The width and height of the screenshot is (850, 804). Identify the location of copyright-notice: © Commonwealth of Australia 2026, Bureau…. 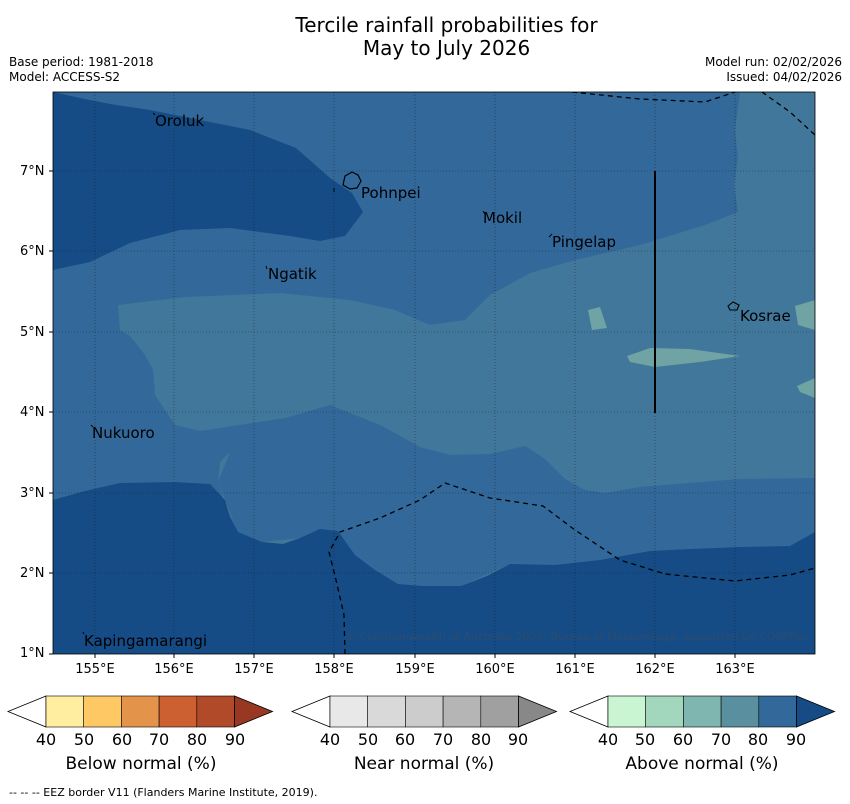
(576, 636).